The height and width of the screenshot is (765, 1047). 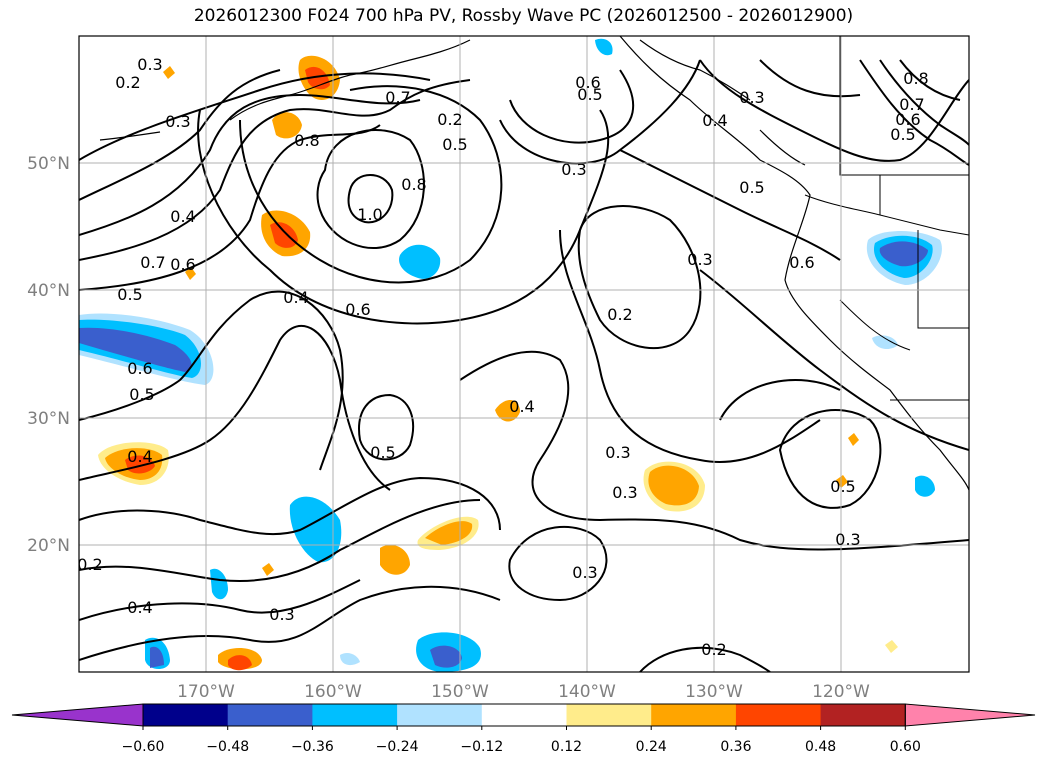 I want to click on lon-label-170w: 170°W, so click(x=206, y=692).